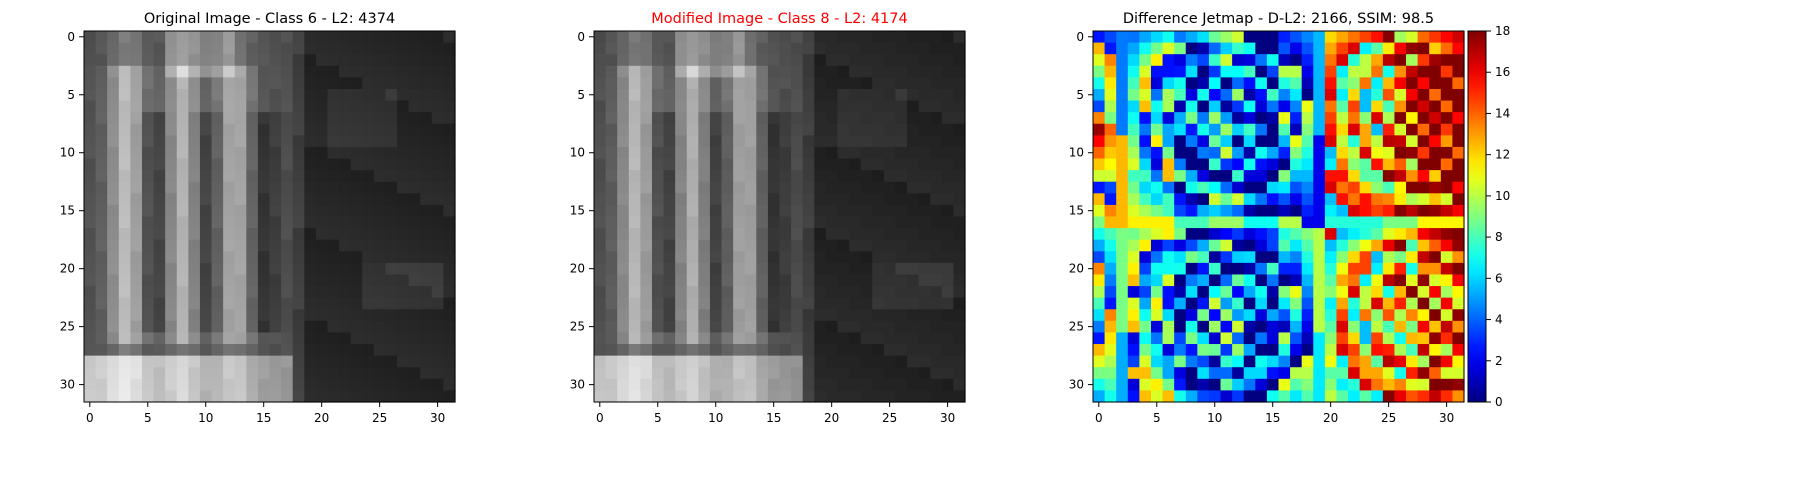 This screenshot has width=1800, height=500. I want to click on modified-image-xtick-label: 25, so click(889, 418).